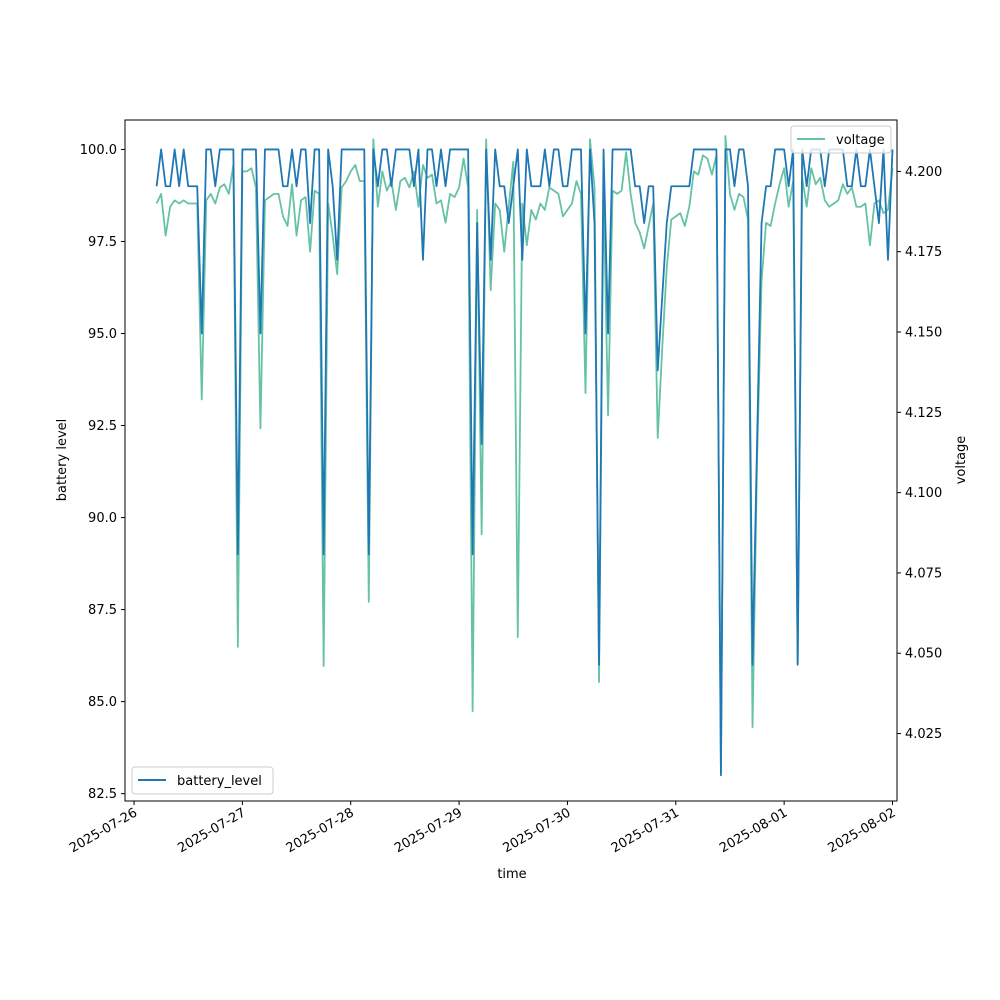 This screenshot has width=1000, height=1000. I want to click on y-right-tick-label: 4.150, so click(923, 333).